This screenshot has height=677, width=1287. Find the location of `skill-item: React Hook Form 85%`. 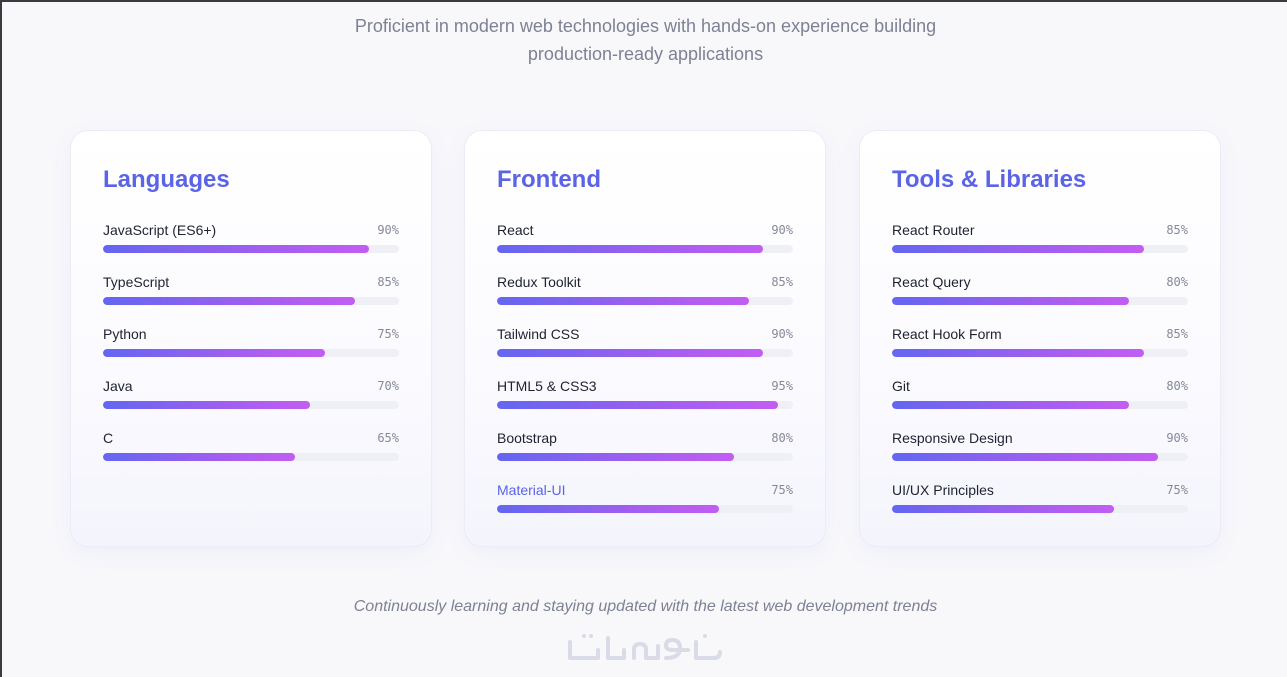

skill-item: React Hook Form 85% is located at coordinates (1040, 349).